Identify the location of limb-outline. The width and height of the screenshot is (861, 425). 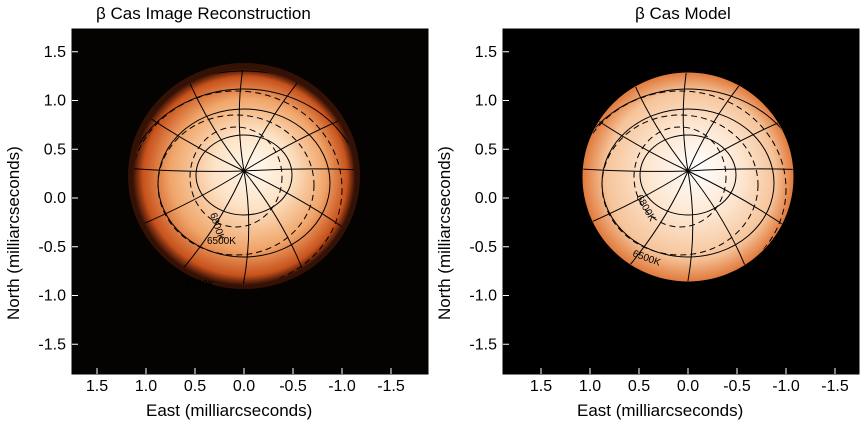
(688, 177).